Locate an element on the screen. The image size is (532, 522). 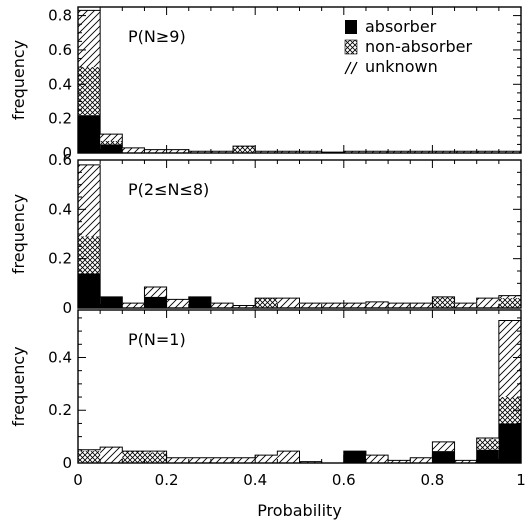
bar-absorber-p3-bin18 is located at coordinates (487, 456).